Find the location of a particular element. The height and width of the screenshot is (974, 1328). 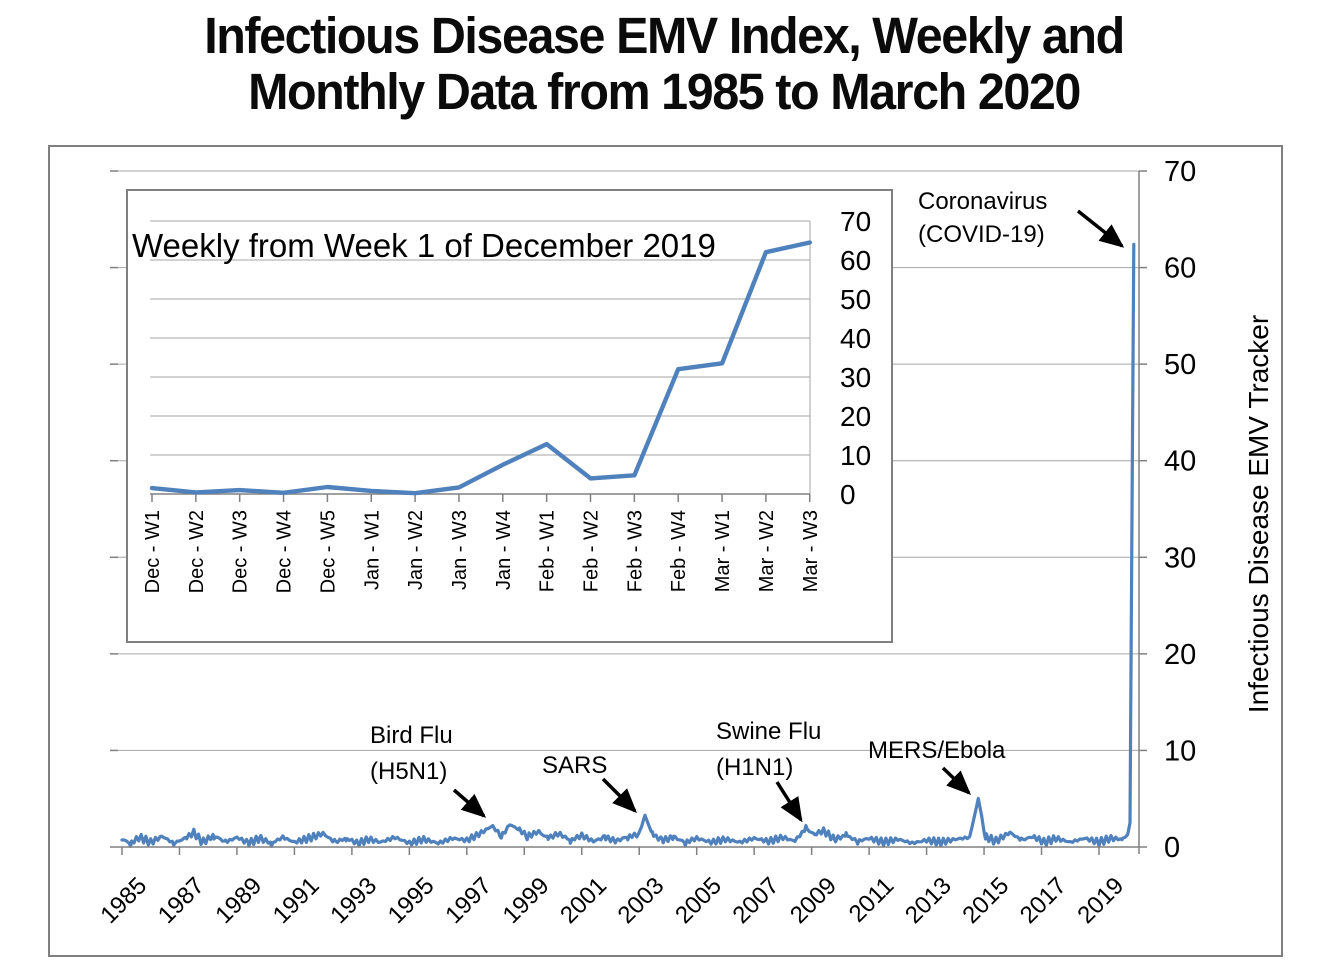

inset-category-label: Jan - W4 is located at coordinates (504, 550).